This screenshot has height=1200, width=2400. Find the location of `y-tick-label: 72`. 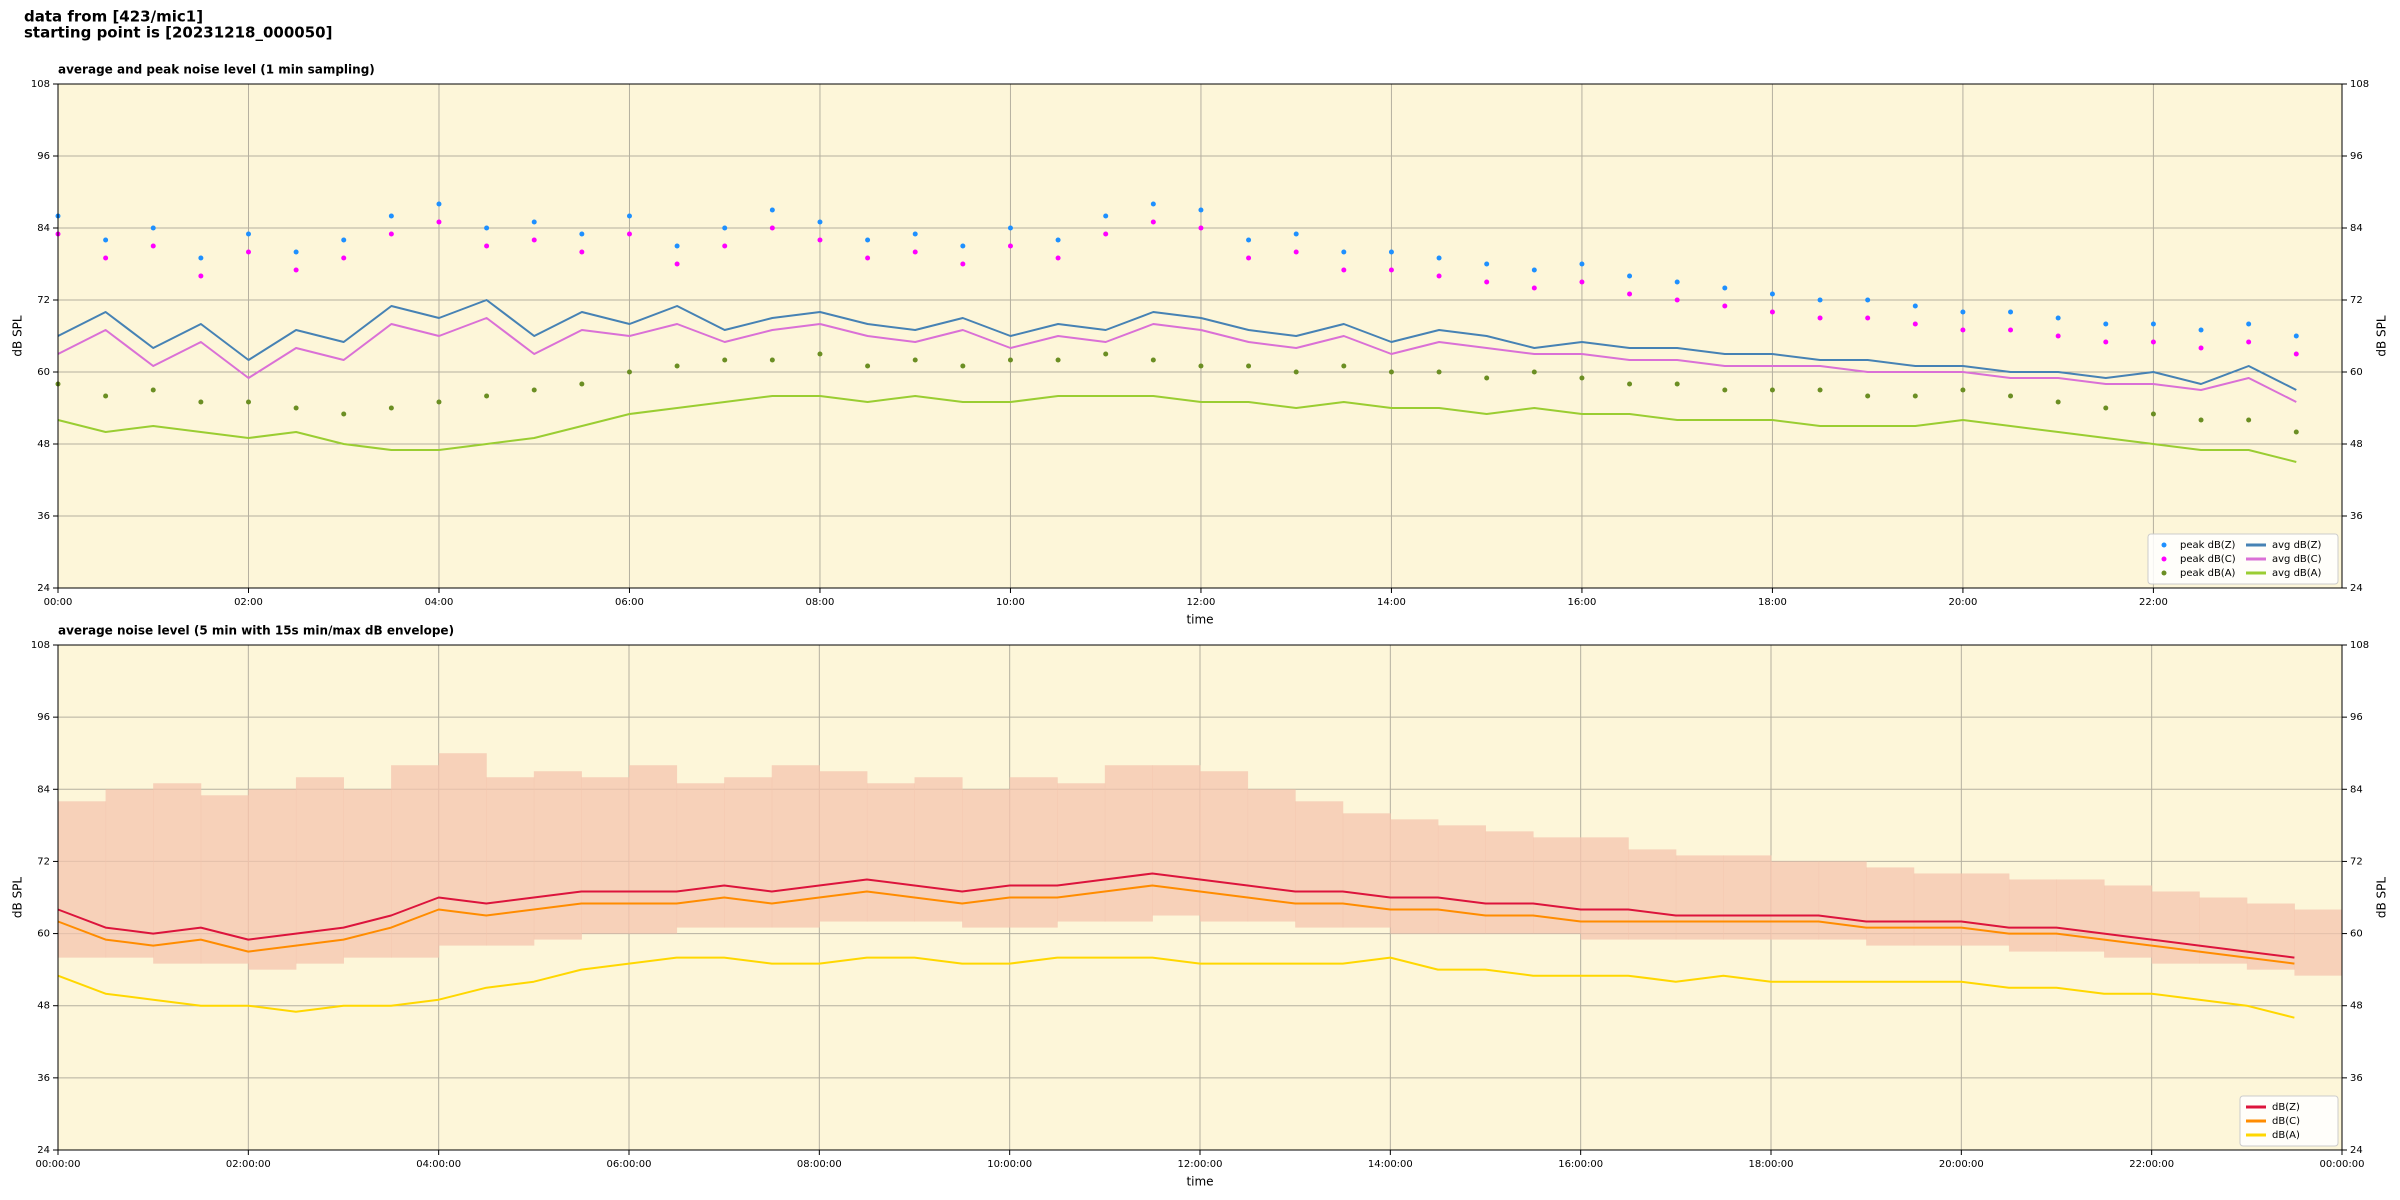

y-tick-label: 72 is located at coordinates (43, 861).